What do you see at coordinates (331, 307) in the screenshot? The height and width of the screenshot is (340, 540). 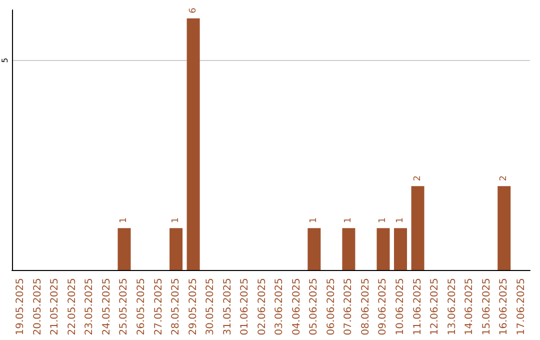 I see `x-tick-label: 06.06.2025` at bounding box center [331, 307].